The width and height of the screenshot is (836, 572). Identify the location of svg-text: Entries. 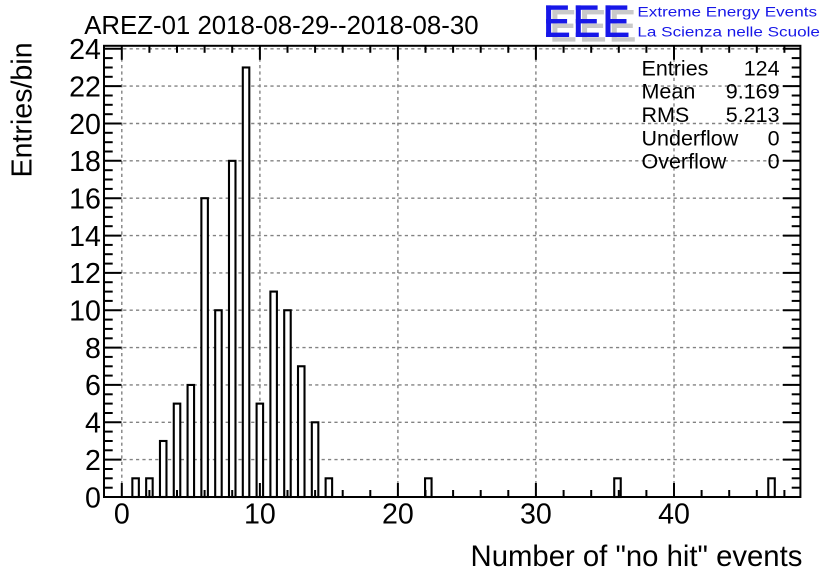
(675, 68).